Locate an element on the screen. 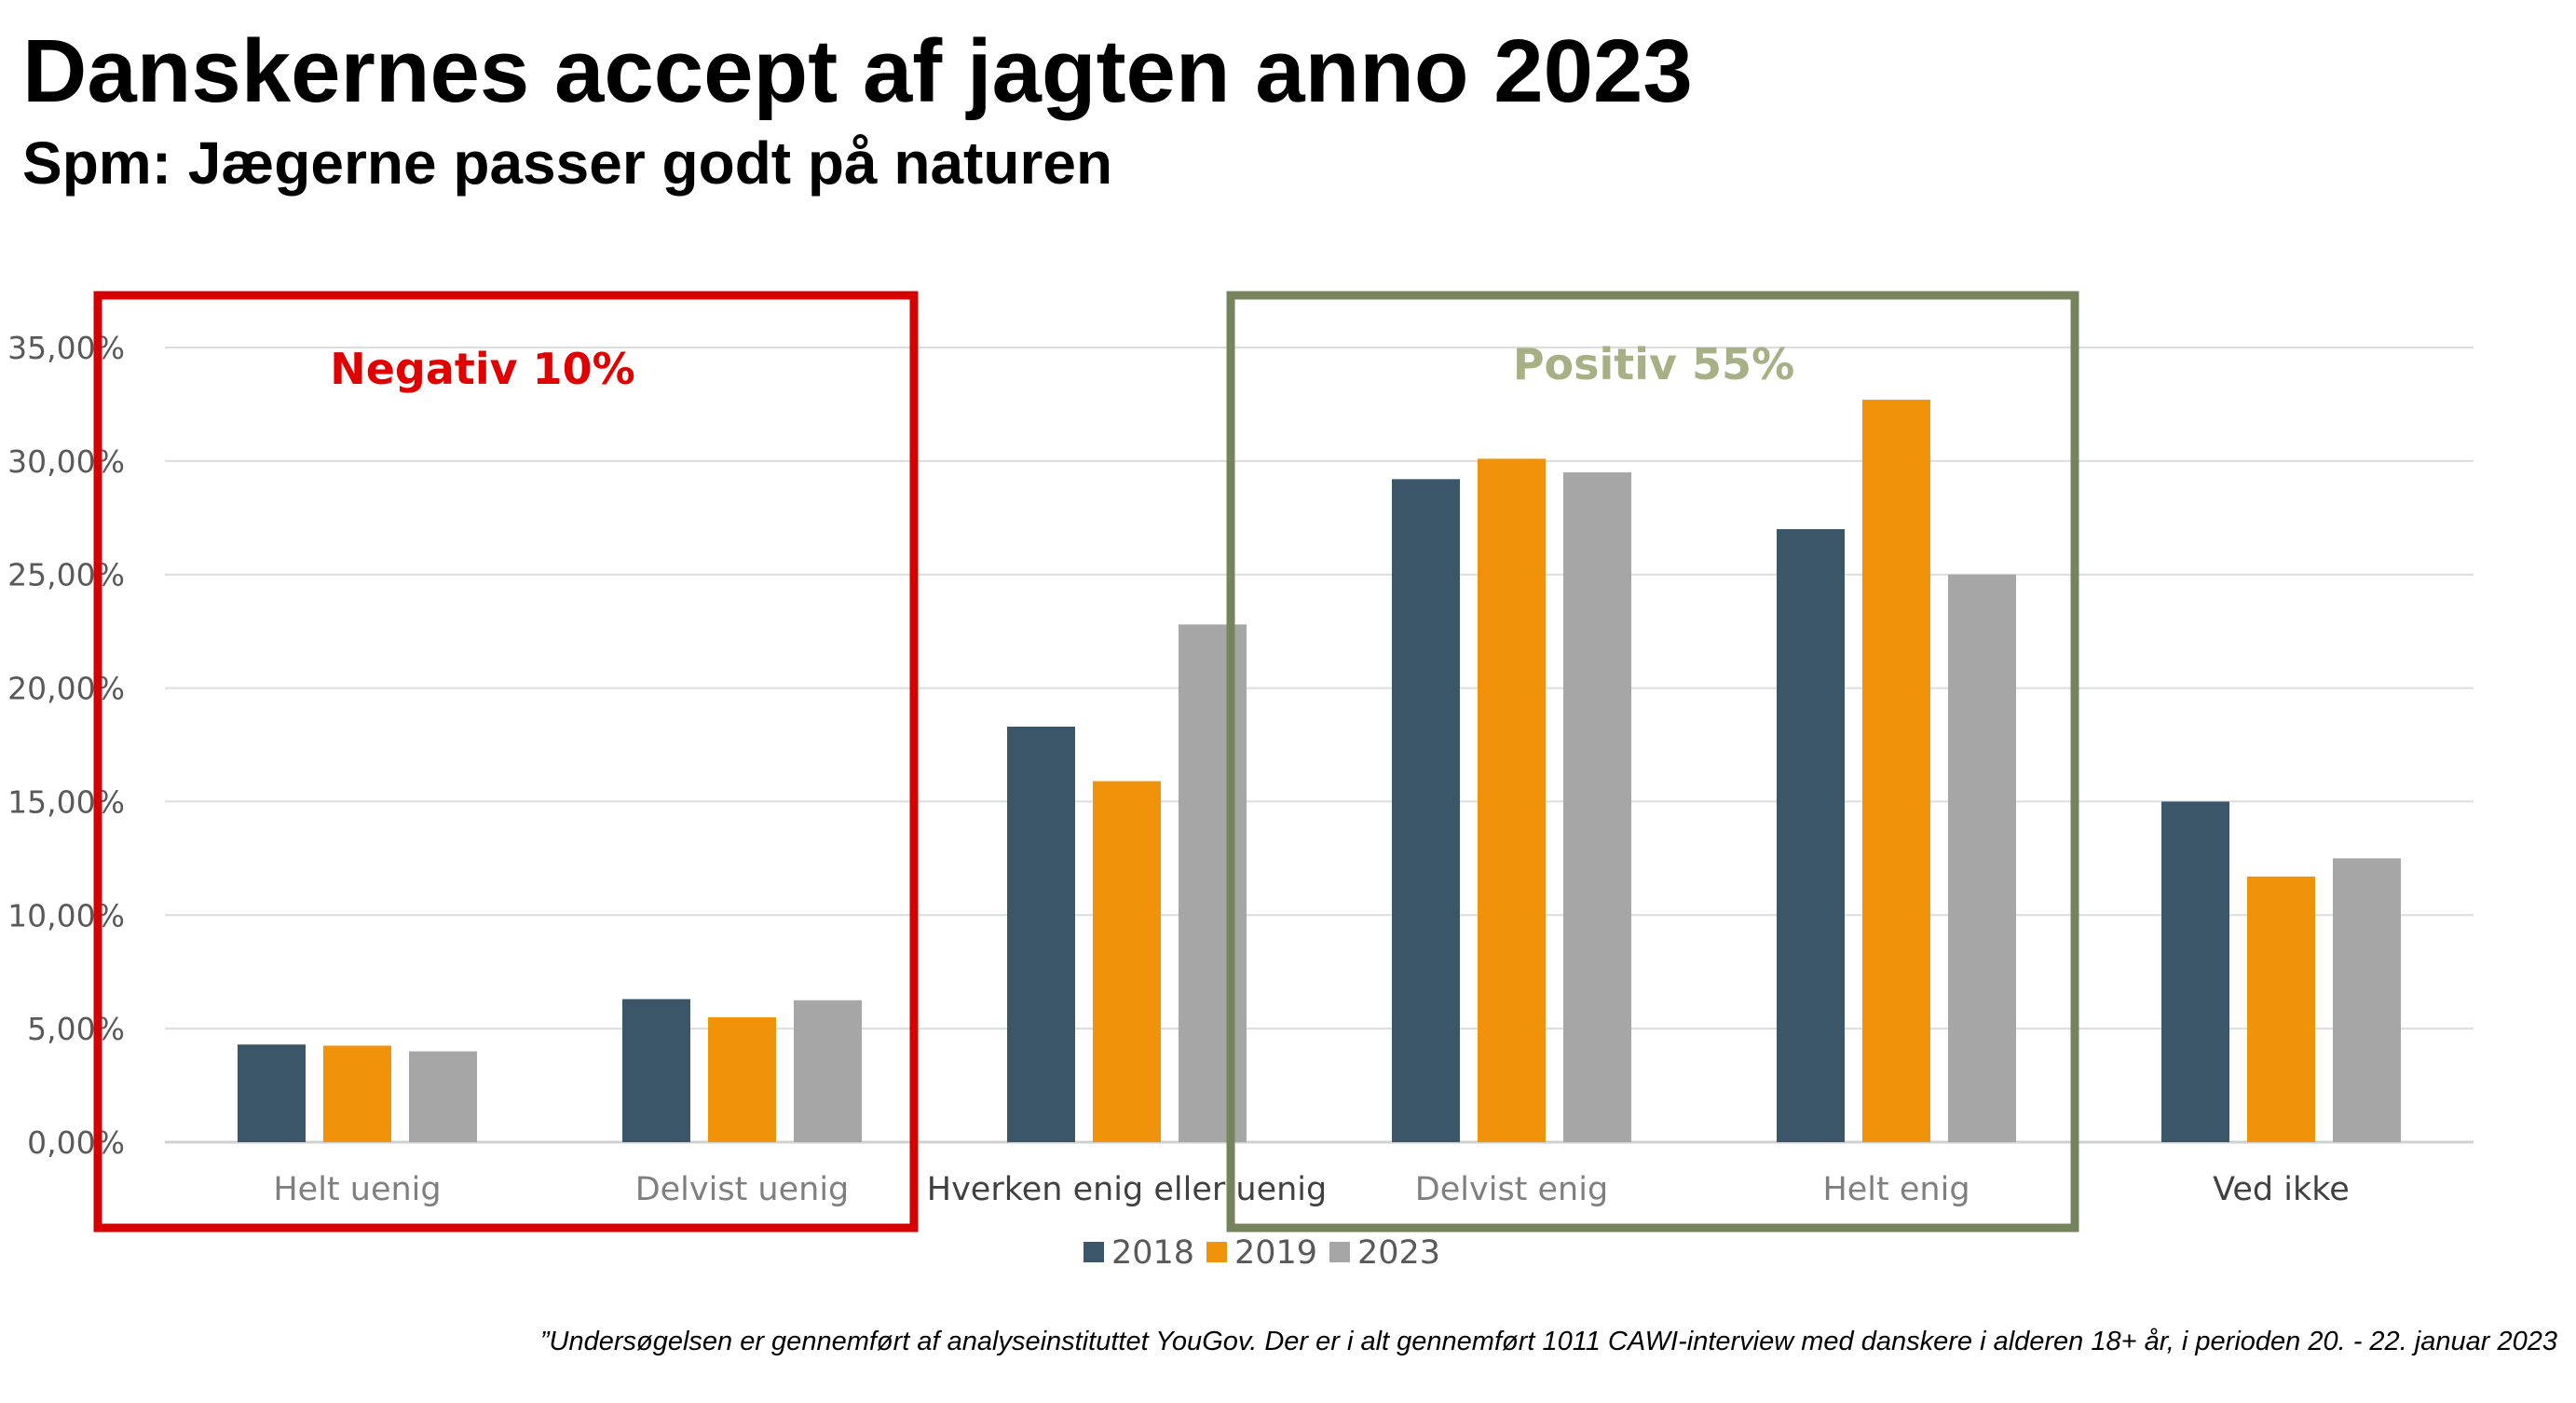  legend: 2018 2019 2023 is located at coordinates (1262, 1253).